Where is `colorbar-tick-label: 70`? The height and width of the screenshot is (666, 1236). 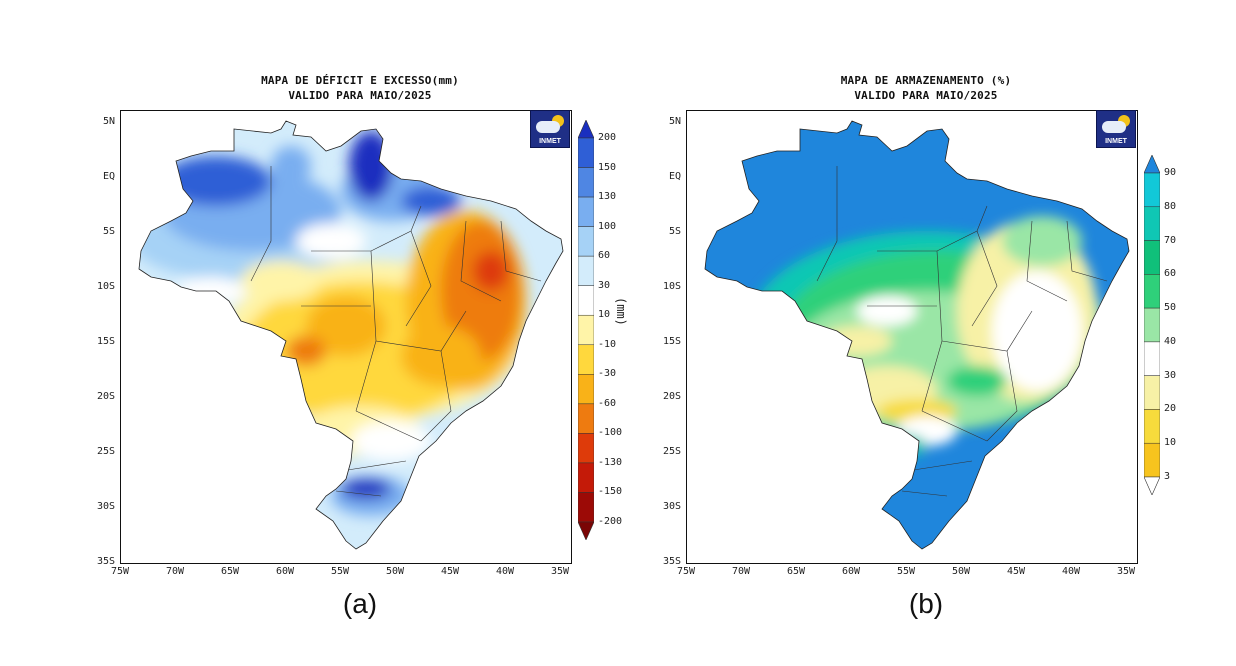 colorbar-tick-label: 70 is located at coordinates (1170, 240).